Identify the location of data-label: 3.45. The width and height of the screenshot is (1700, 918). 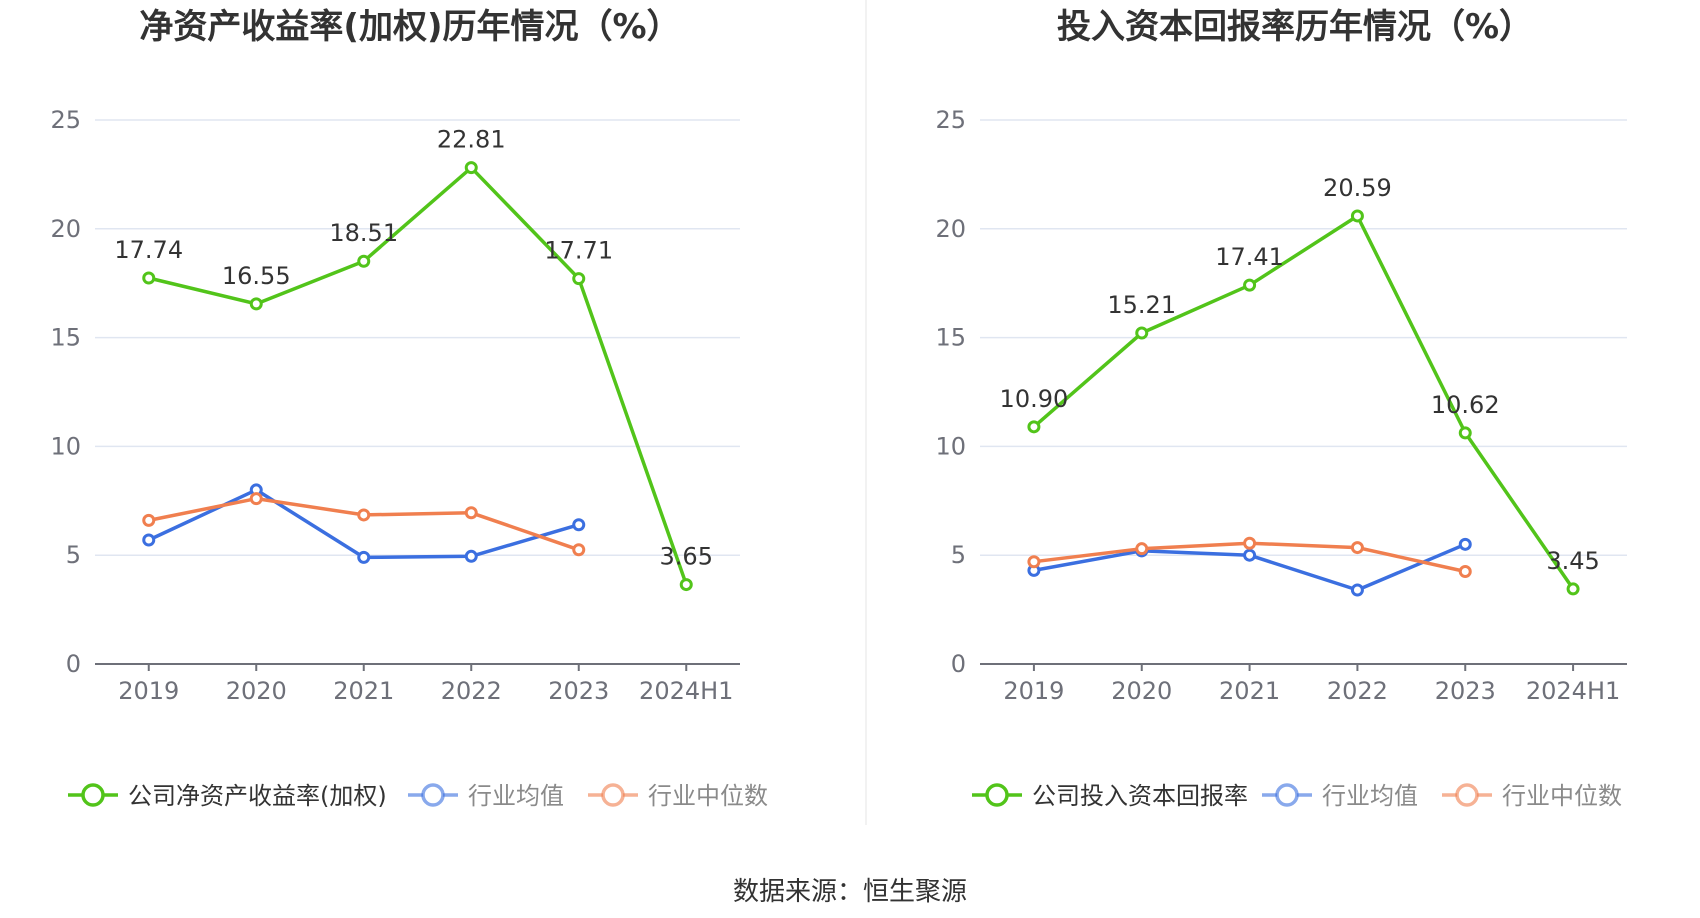
(1572, 561).